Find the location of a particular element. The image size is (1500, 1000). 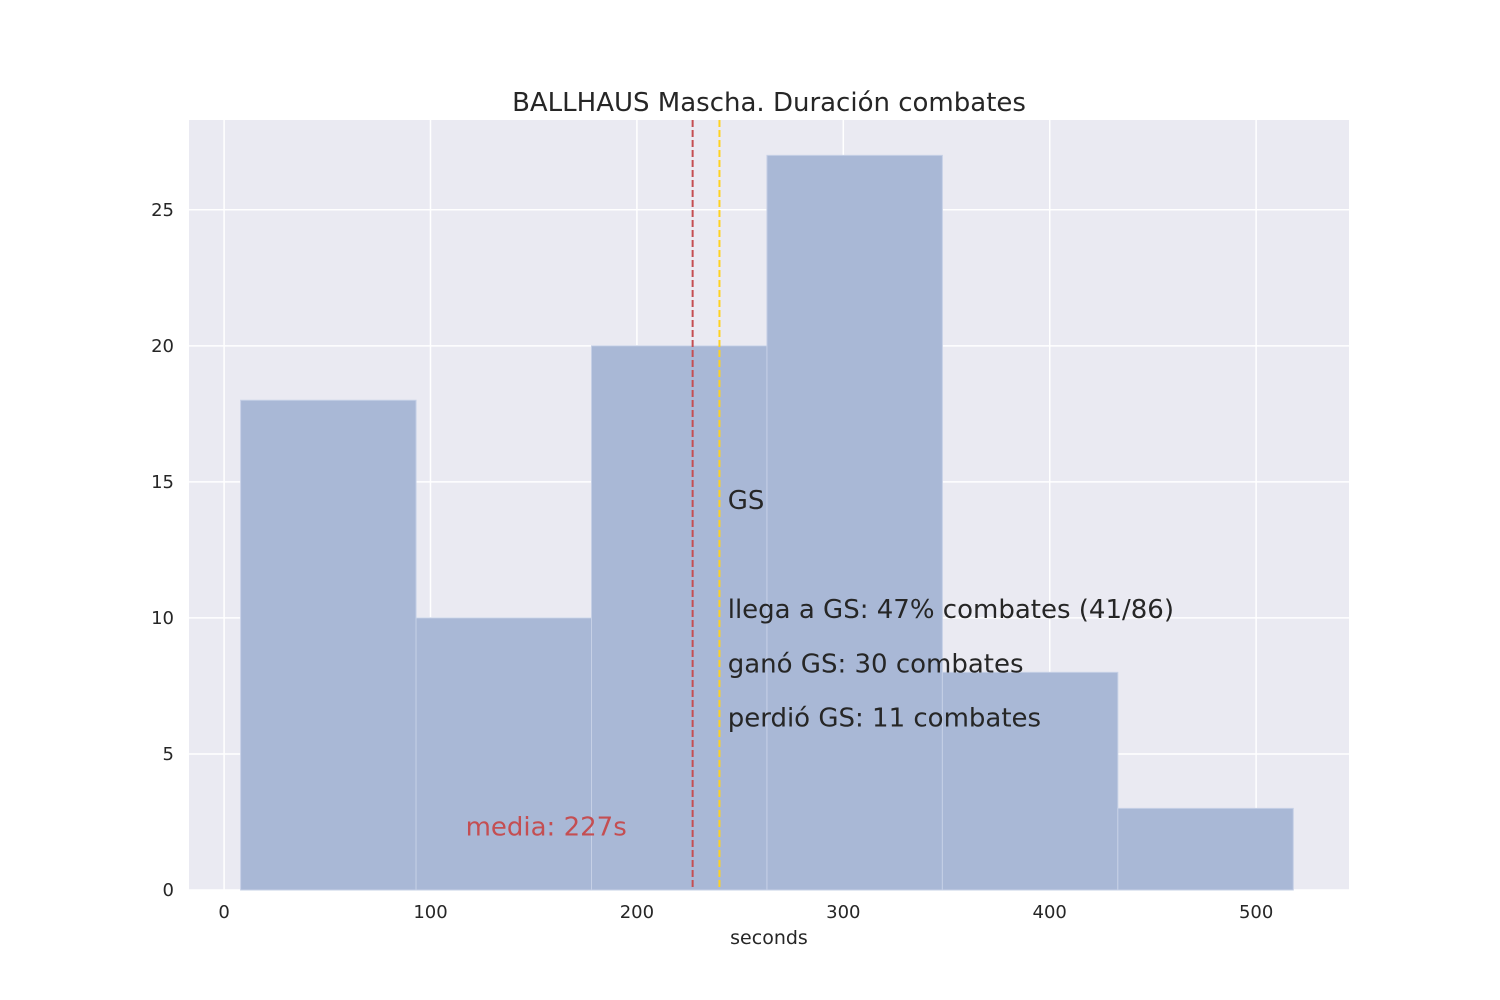

chart-title: BALLHAUS Mascha. Duración combates is located at coordinates (769, 103).